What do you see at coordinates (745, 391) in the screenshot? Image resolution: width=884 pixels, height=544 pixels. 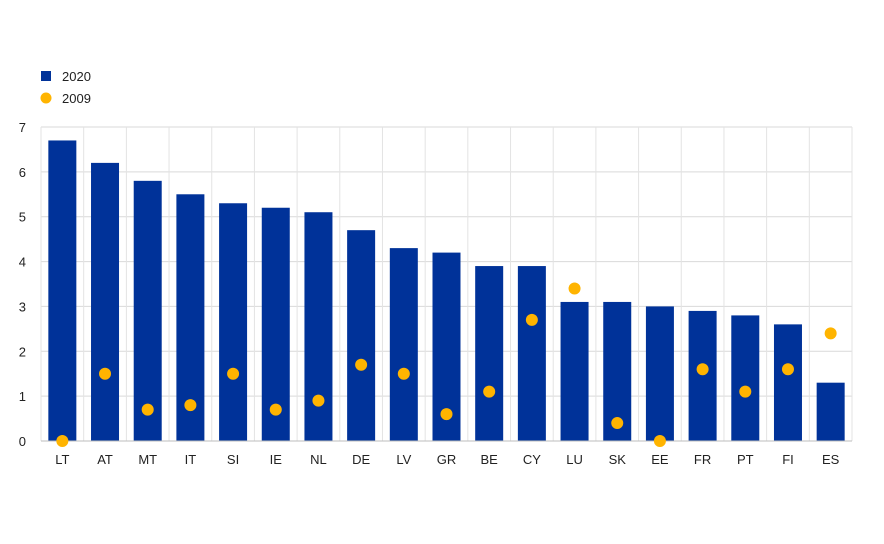 I see `dot-2009-pt` at bounding box center [745, 391].